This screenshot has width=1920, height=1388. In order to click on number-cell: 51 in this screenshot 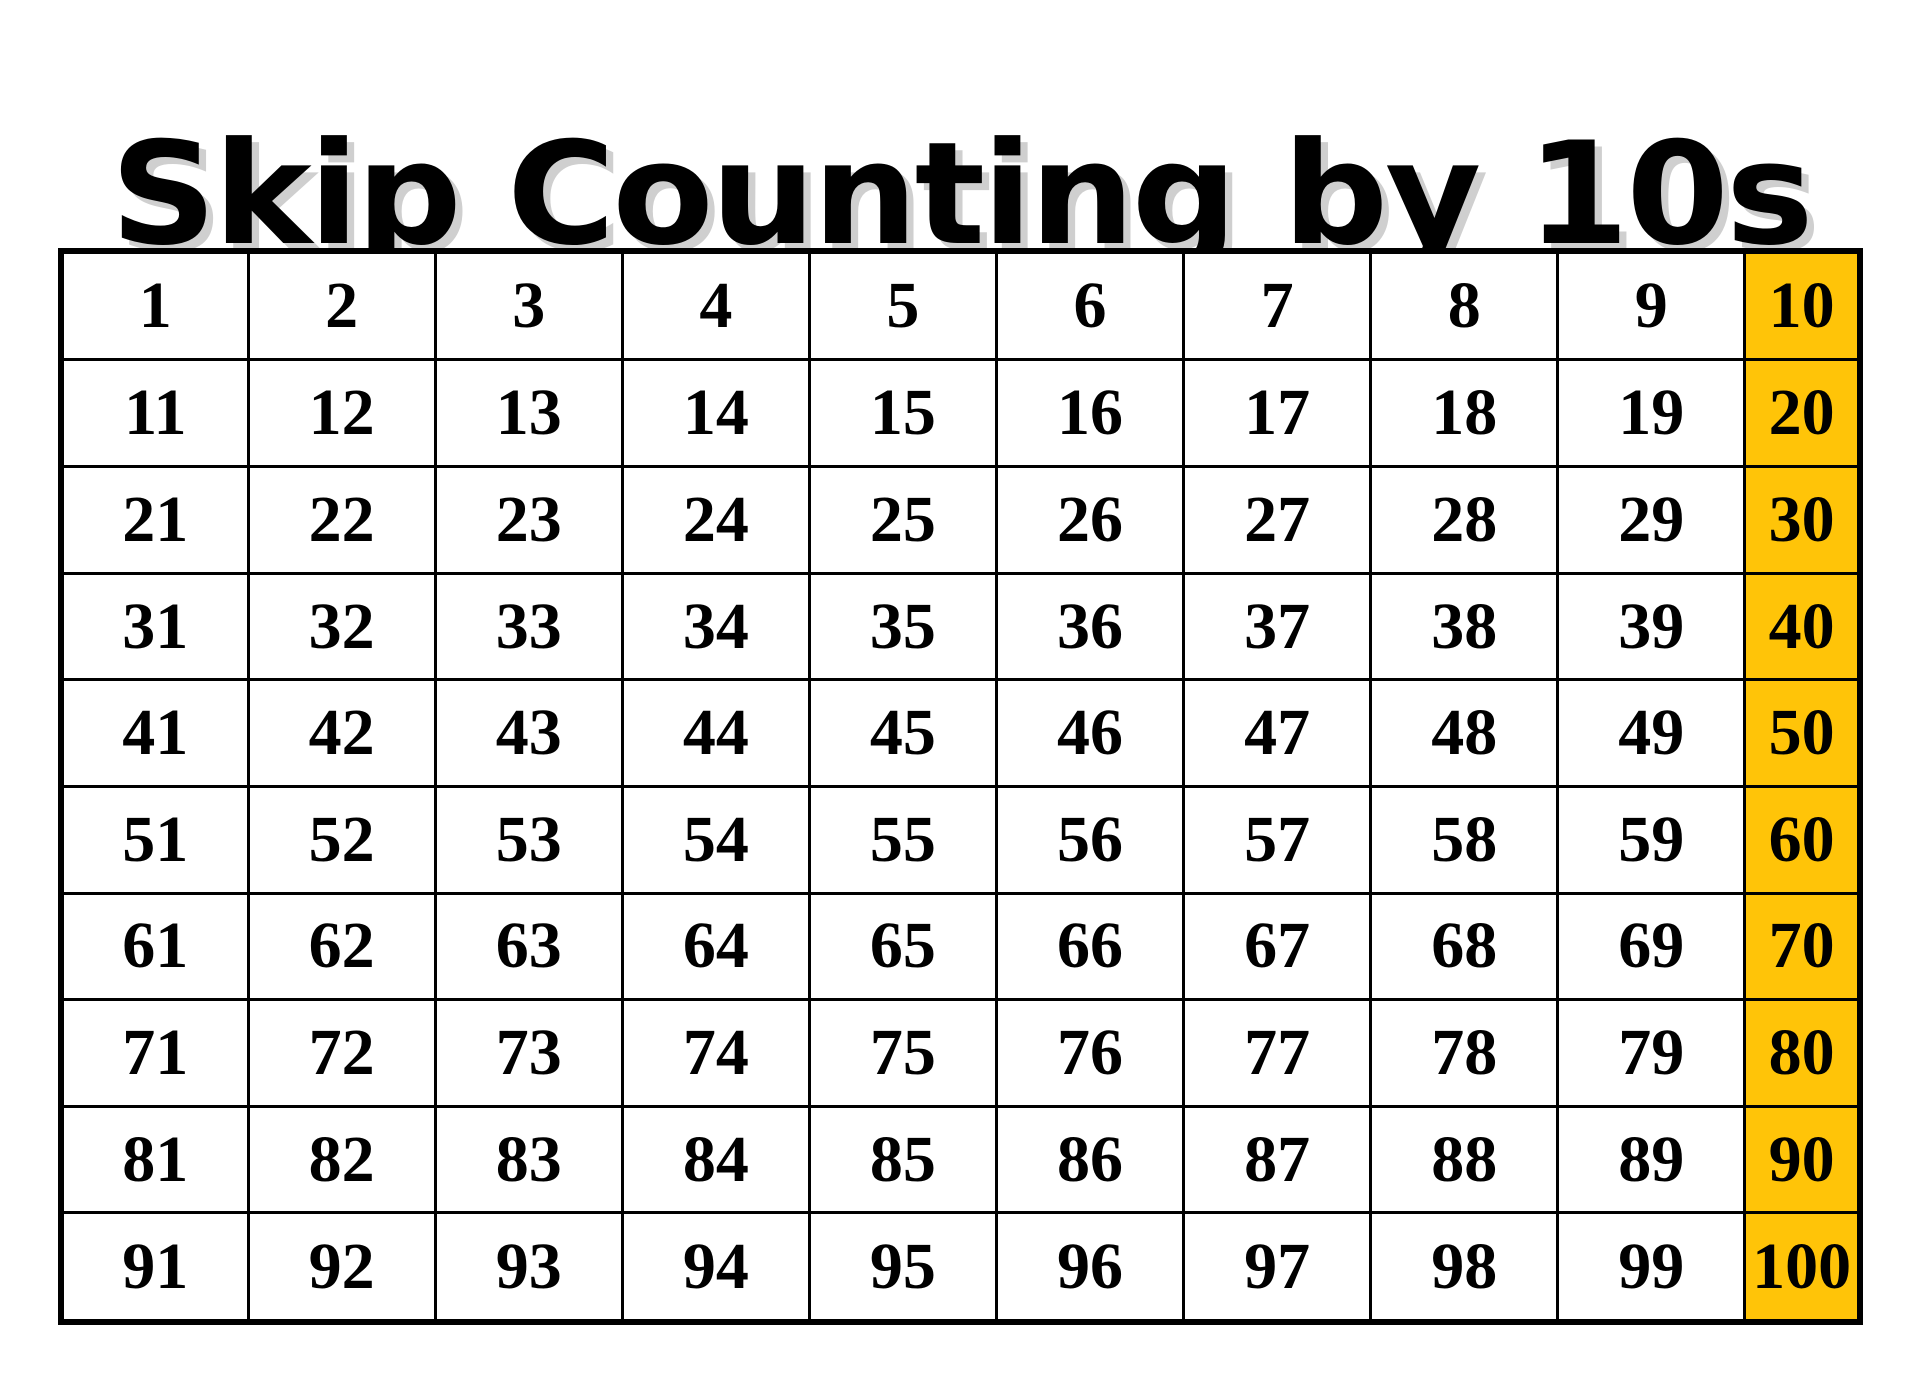, I will do `click(154, 839)`.